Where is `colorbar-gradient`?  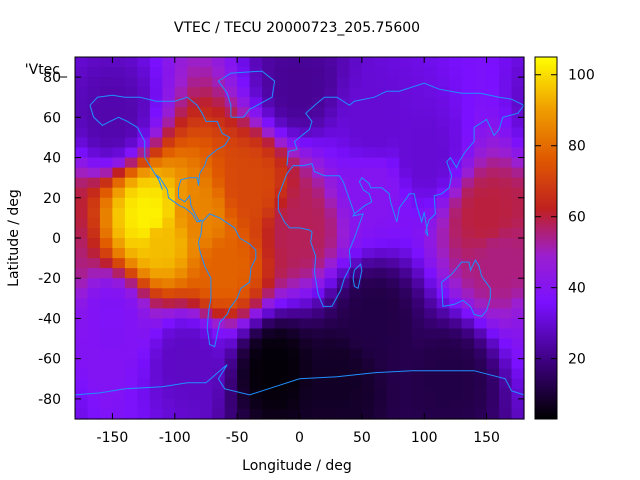 colorbar-gradient is located at coordinates (546, 238).